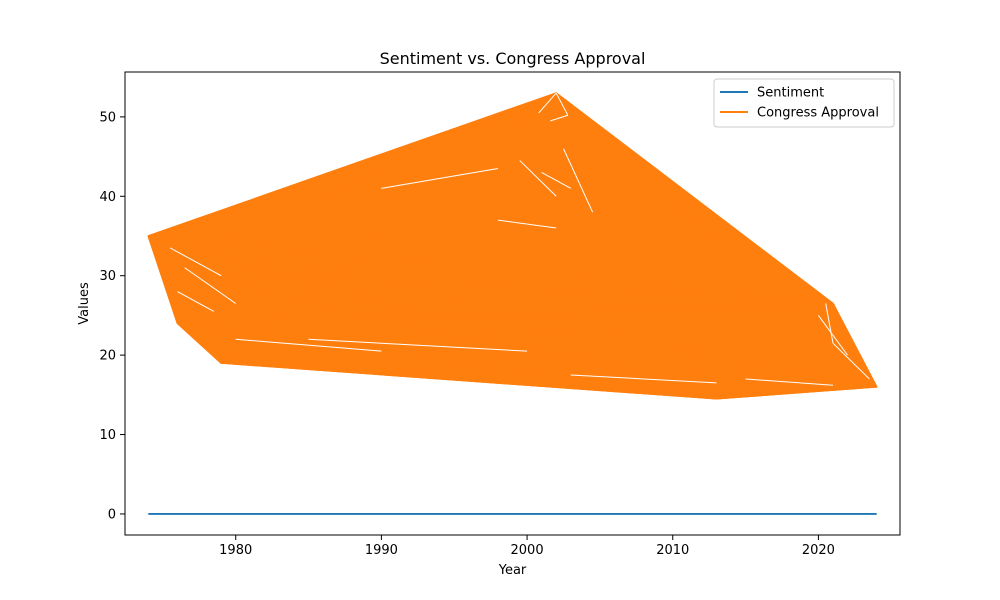 Image resolution: width=1000 pixels, height=600 pixels. I want to click on legend: Sentiment Congress Approval, so click(804, 103).